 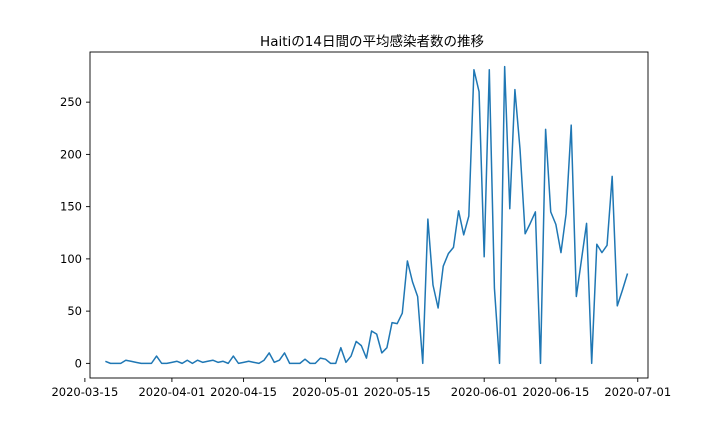 What do you see at coordinates (325, 392) in the screenshot?
I see `x-tick-label: 2020-05-01` at bounding box center [325, 392].